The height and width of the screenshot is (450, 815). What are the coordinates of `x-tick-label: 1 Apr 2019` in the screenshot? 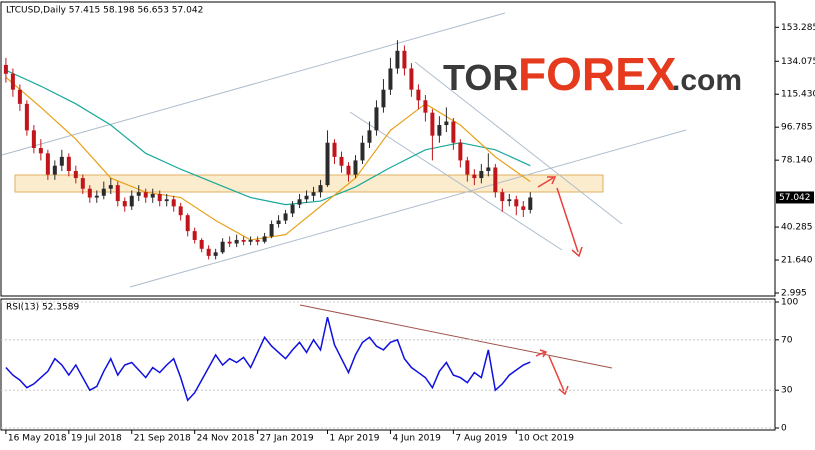 It's located at (355, 439).